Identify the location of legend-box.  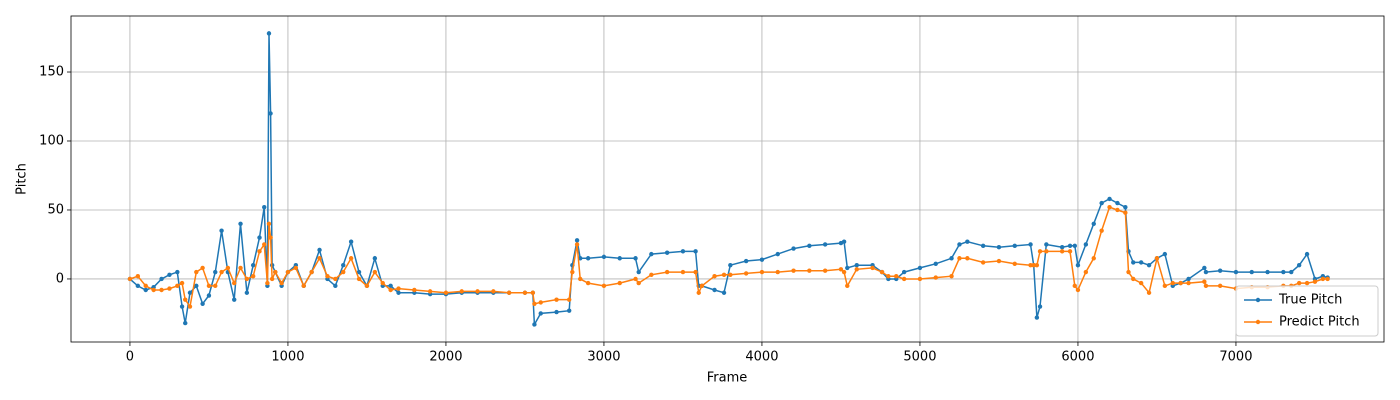
(1307, 311).